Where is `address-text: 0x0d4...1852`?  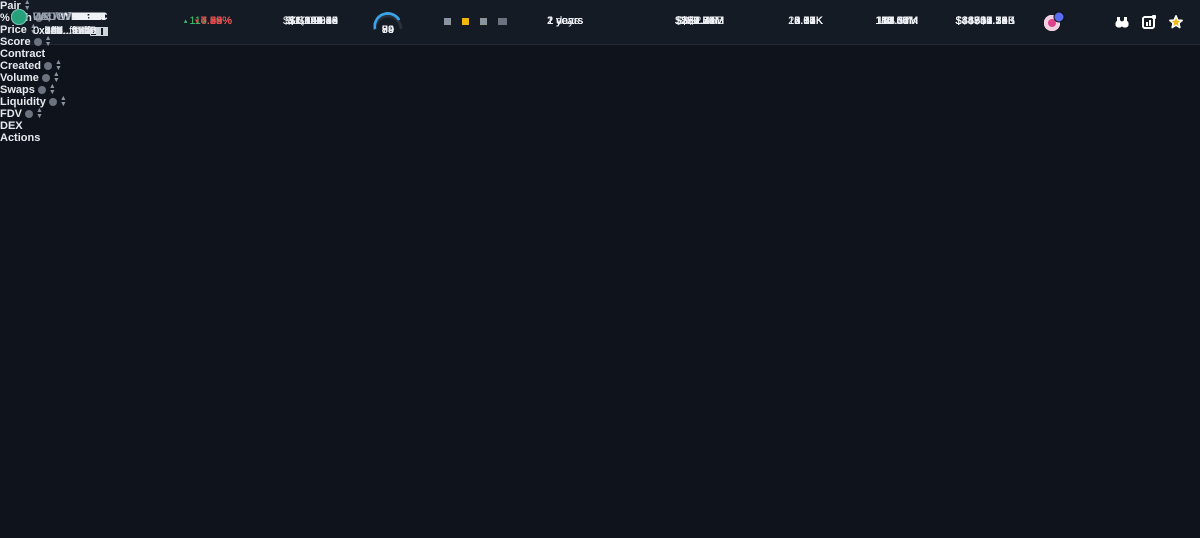 address-text: 0x0d4...1852 is located at coordinates (65, 31).